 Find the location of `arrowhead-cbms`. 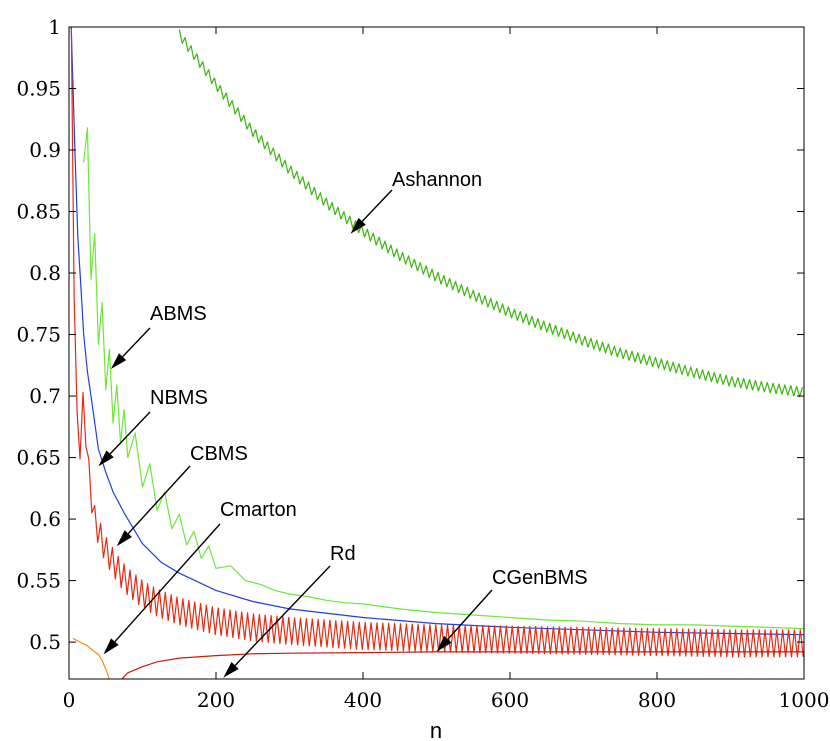

arrowhead-cbms is located at coordinates (124, 538).